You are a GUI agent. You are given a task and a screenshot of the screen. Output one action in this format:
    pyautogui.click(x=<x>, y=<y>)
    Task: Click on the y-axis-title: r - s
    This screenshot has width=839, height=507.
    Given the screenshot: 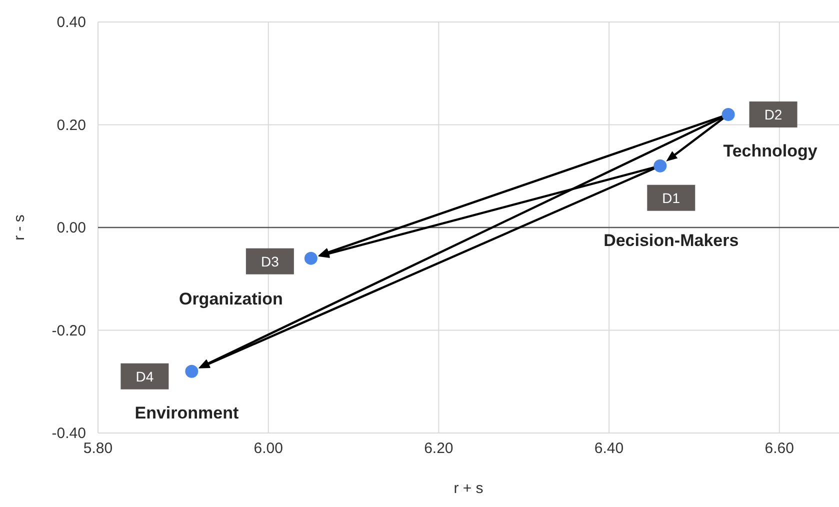 What is the action you would take?
    pyautogui.click(x=19, y=227)
    